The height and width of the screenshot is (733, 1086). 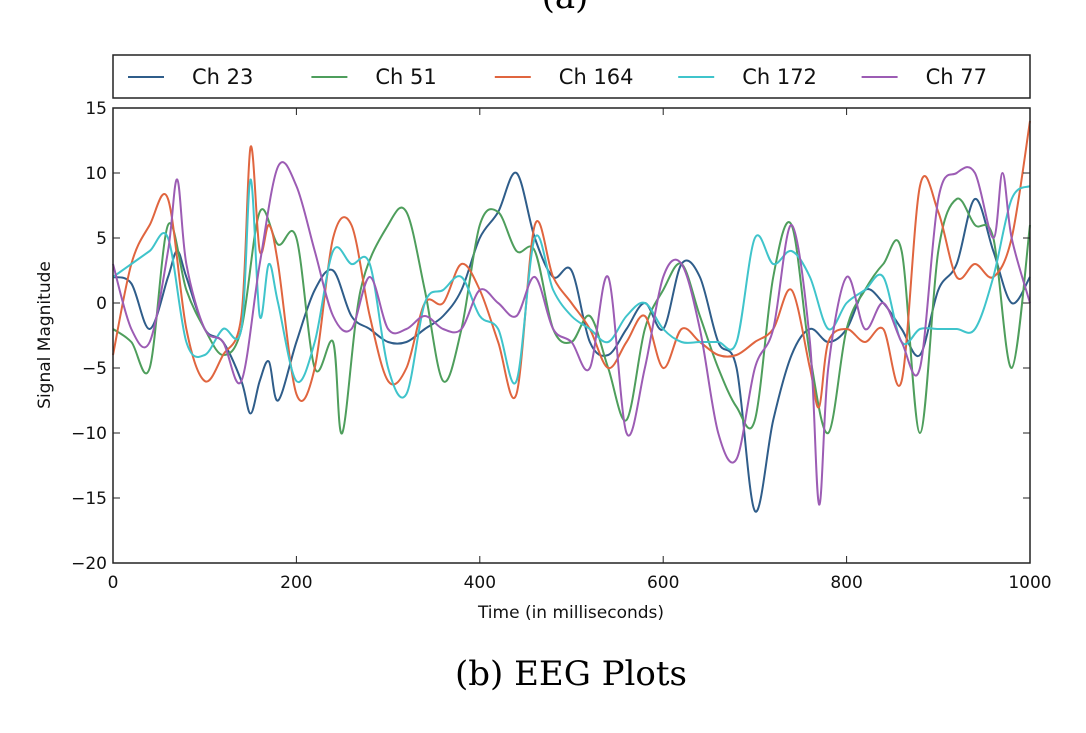 What do you see at coordinates (45, 335) in the screenshot?
I see `y-axis-label: Signal Magnitude` at bounding box center [45, 335].